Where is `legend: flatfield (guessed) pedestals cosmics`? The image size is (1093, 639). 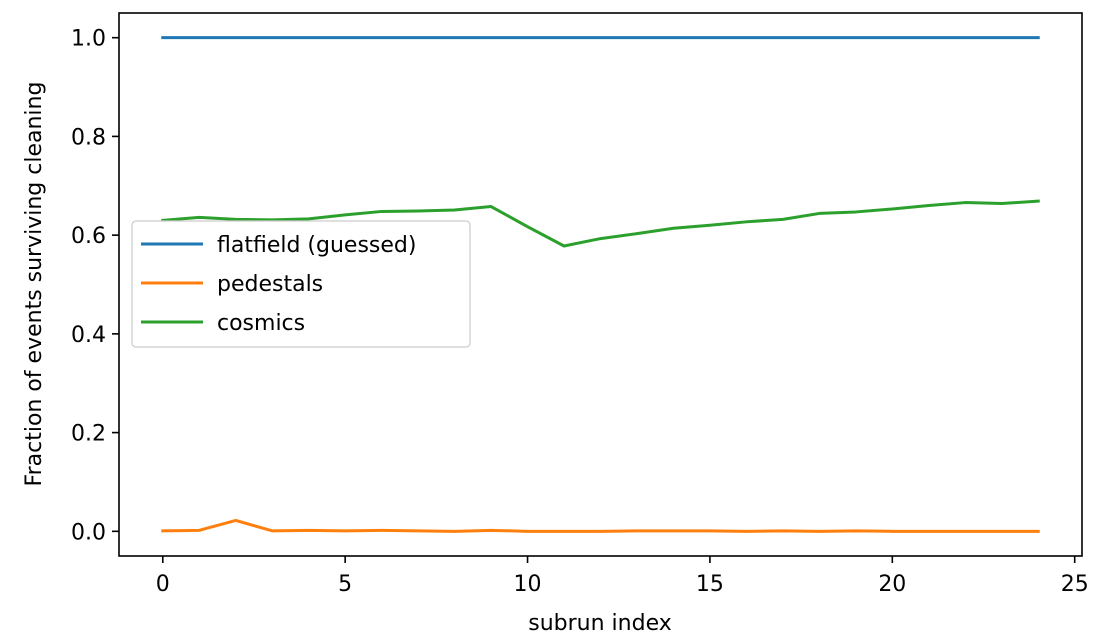
legend: flatfield (guessed) pedestals cosmics is located at coordinates (301, 284).